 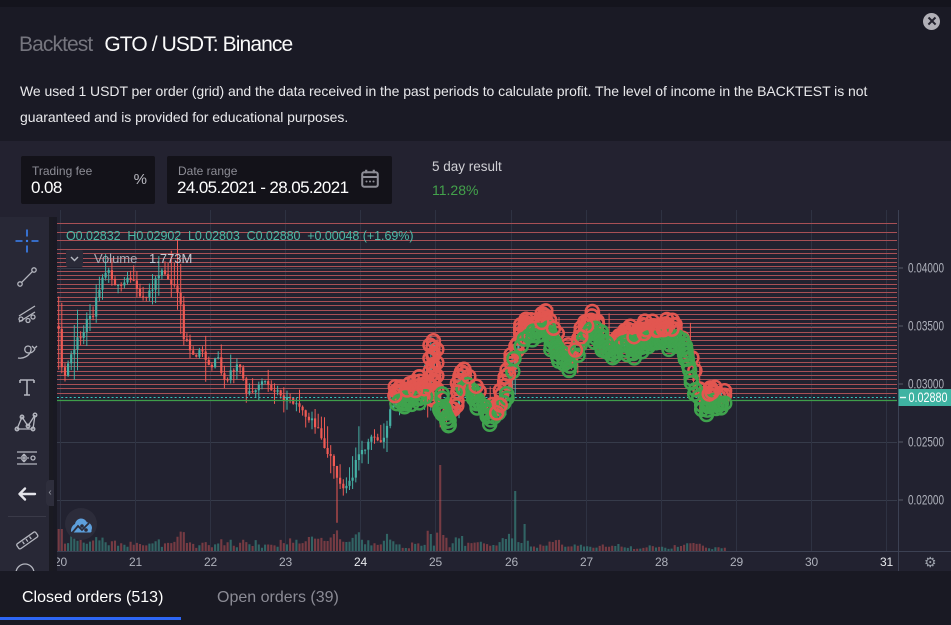 What do you see at coordinates (811, 562) in the screenshot?
I see `svg-text: 30` at bounding box center [811, 562].